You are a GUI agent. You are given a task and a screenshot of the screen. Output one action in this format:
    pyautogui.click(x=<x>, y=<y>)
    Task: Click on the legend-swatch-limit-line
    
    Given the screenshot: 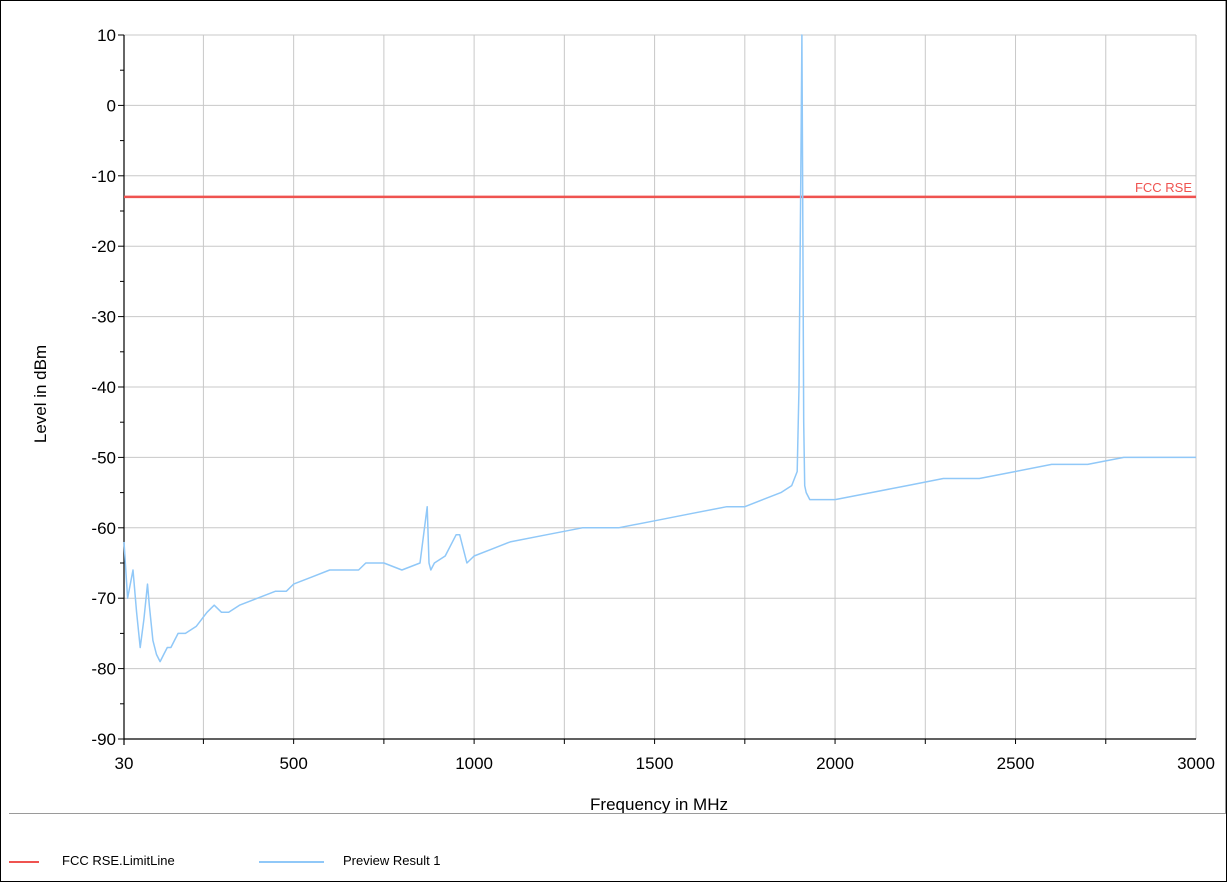 What is the action you would take?
    pyautogui.click(x=24, y=862)
    